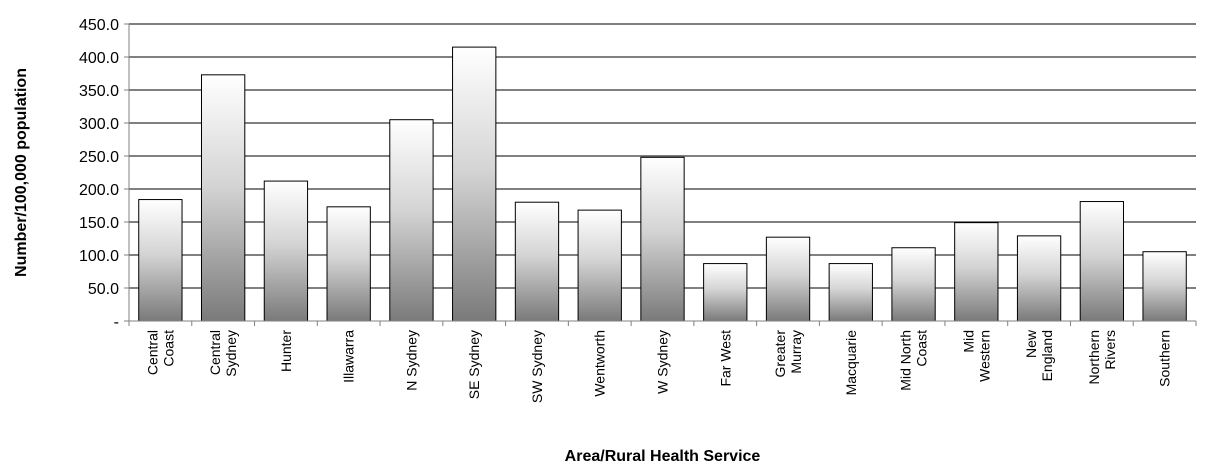 The image size is (1210, 471). I want to click on x-tick-label: Far West, so click(725, 358).